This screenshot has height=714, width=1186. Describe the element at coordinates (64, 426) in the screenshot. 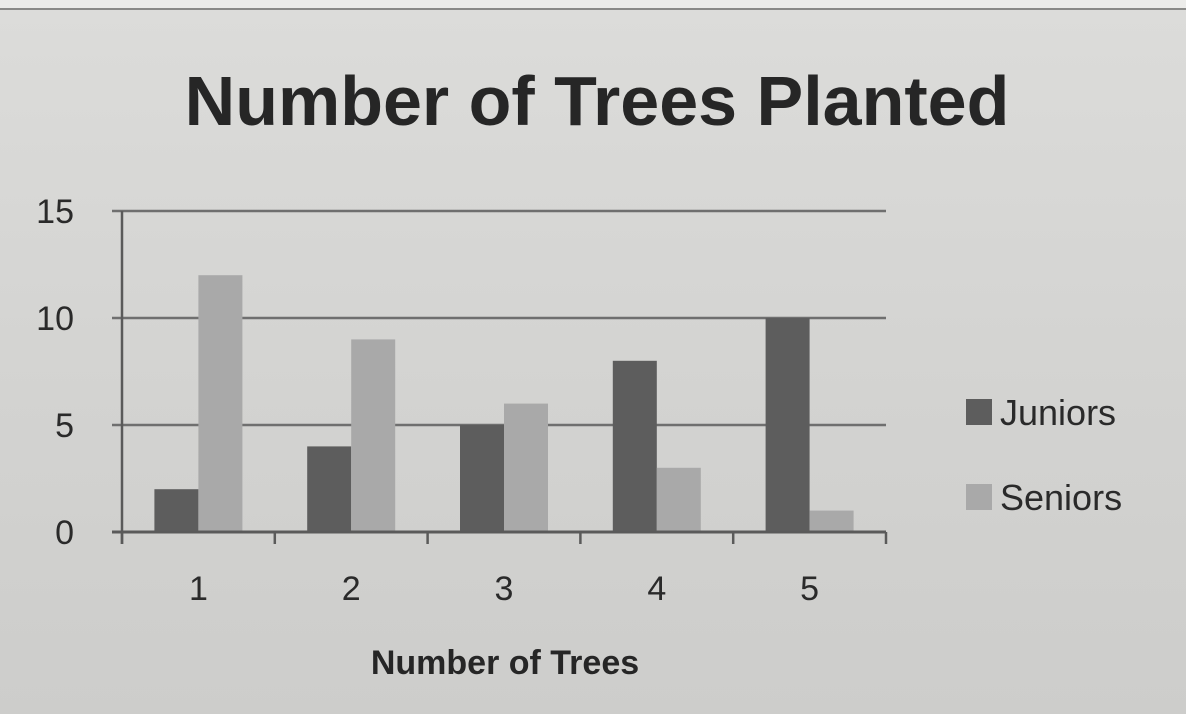

I see `y-tick-label: 5` at that location.